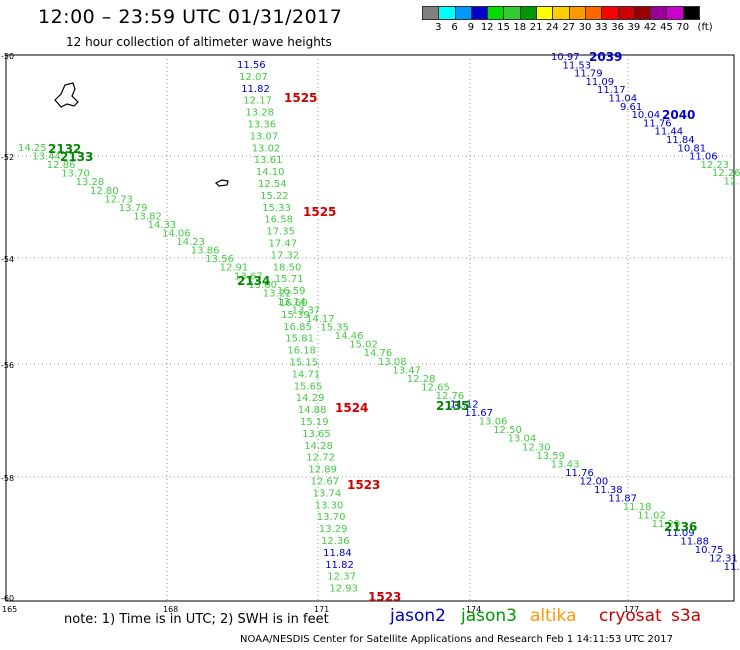 The height and width of the screenshot is (650, 740). Describe the element at coordinates (251, 65) in the screenshot. I see `track-value-label: 11.56` at that location.